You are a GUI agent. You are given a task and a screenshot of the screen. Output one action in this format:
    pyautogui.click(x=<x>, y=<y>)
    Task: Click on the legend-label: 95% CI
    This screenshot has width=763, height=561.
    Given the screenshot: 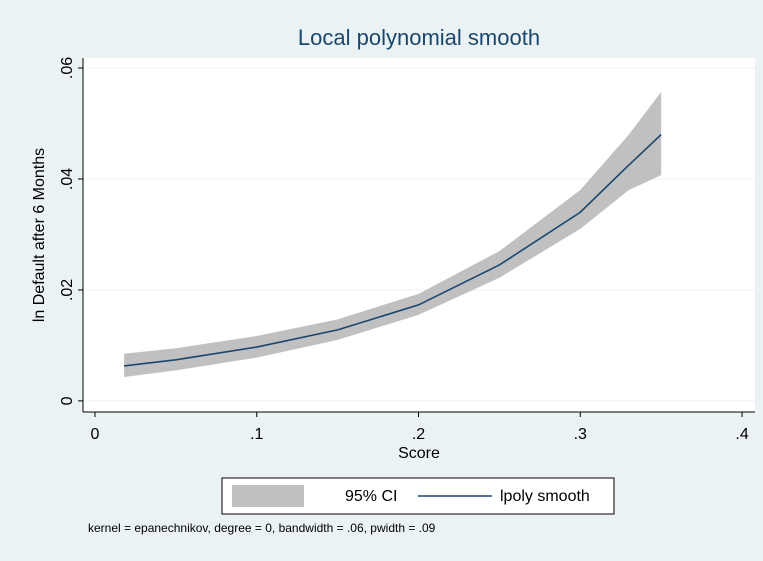 What is the action you would take?
    pyautogui.click(x=371, y=496)
    